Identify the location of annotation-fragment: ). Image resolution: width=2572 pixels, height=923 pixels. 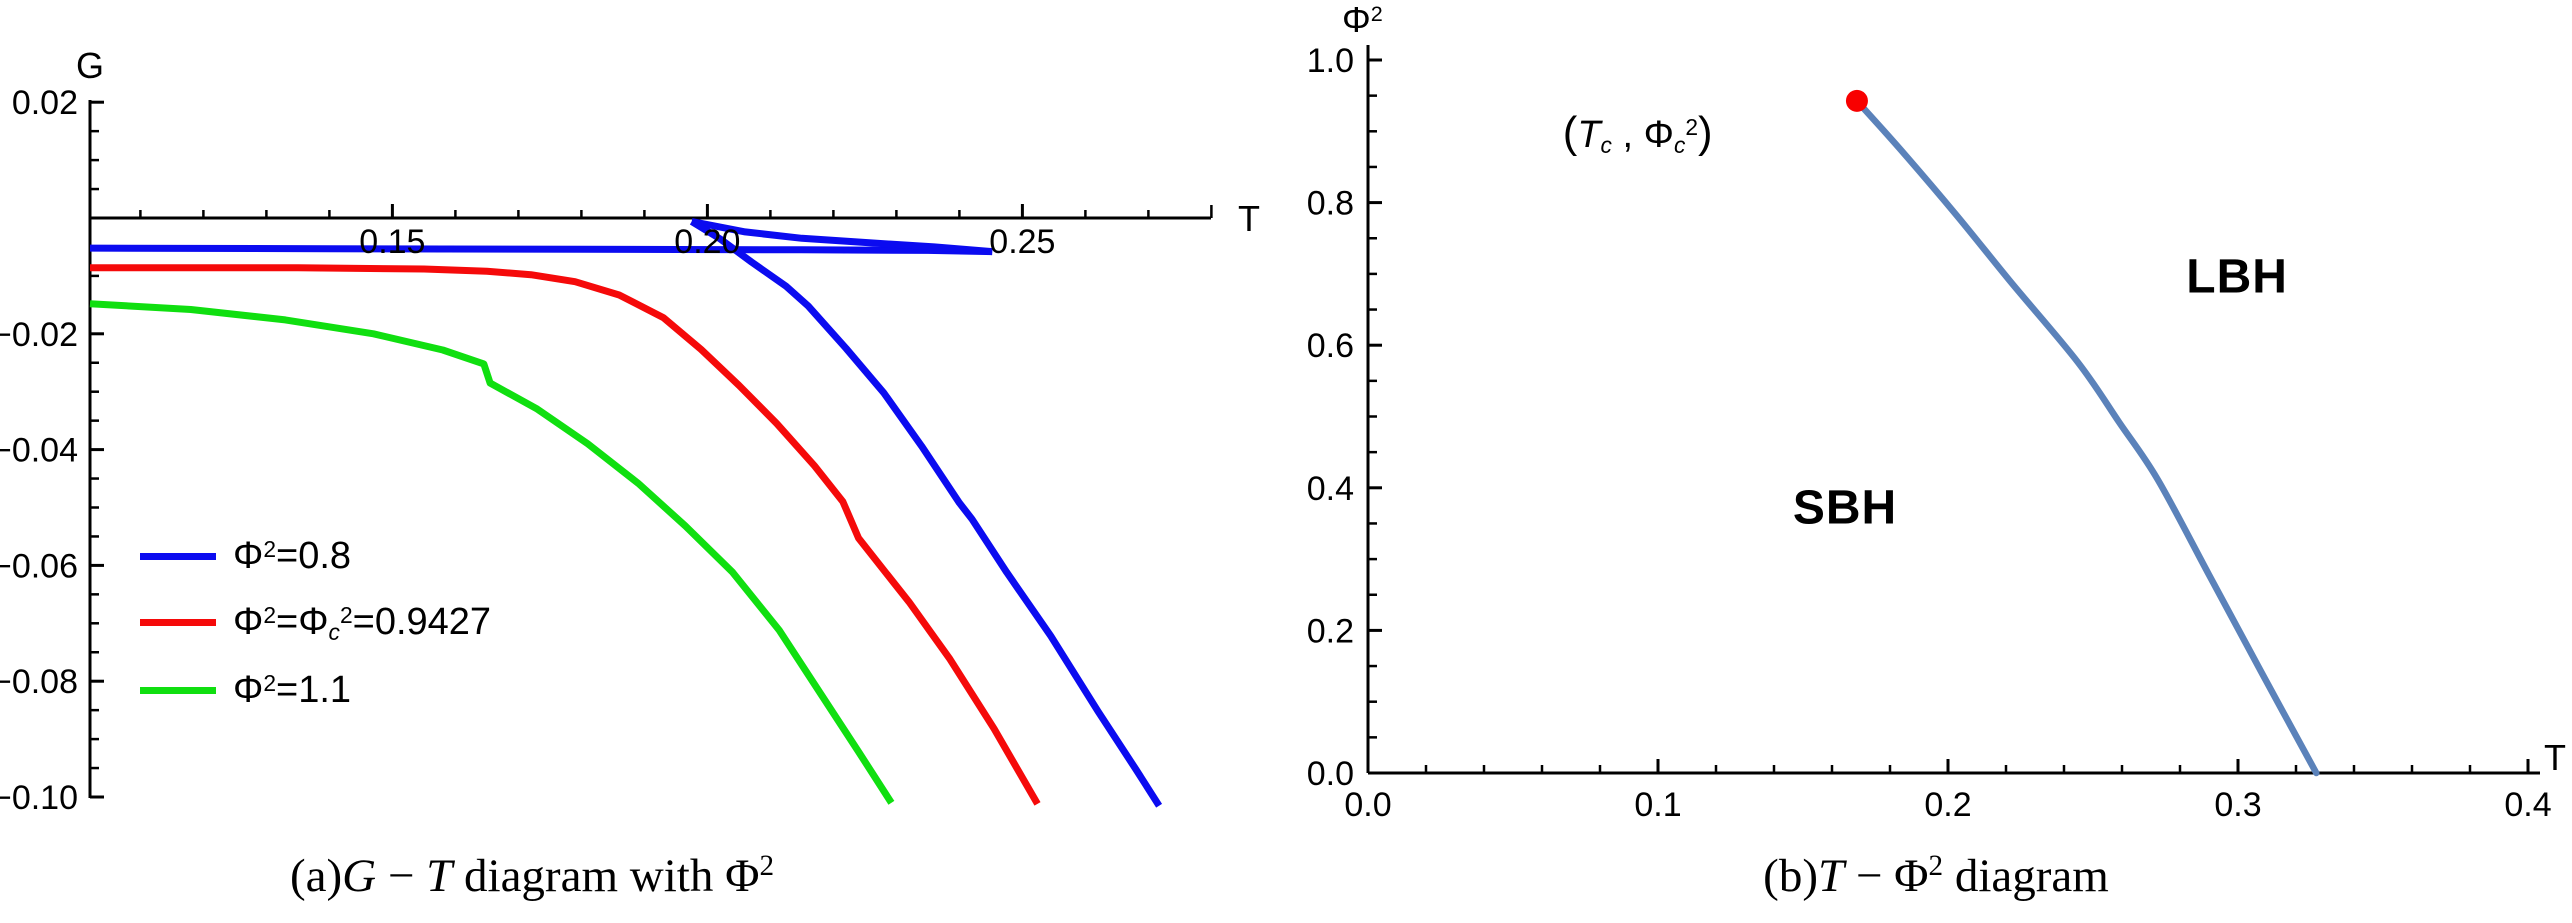
(1705, 132).